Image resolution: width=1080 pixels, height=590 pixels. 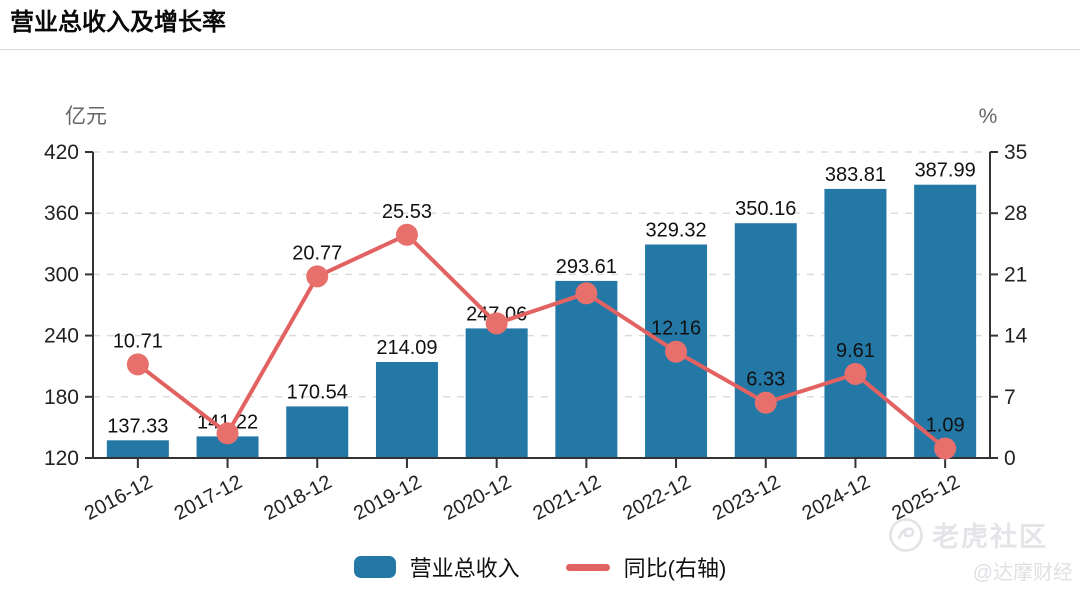 I want to click on left-axis-tick-label: 180, so click(x=61, y=397).